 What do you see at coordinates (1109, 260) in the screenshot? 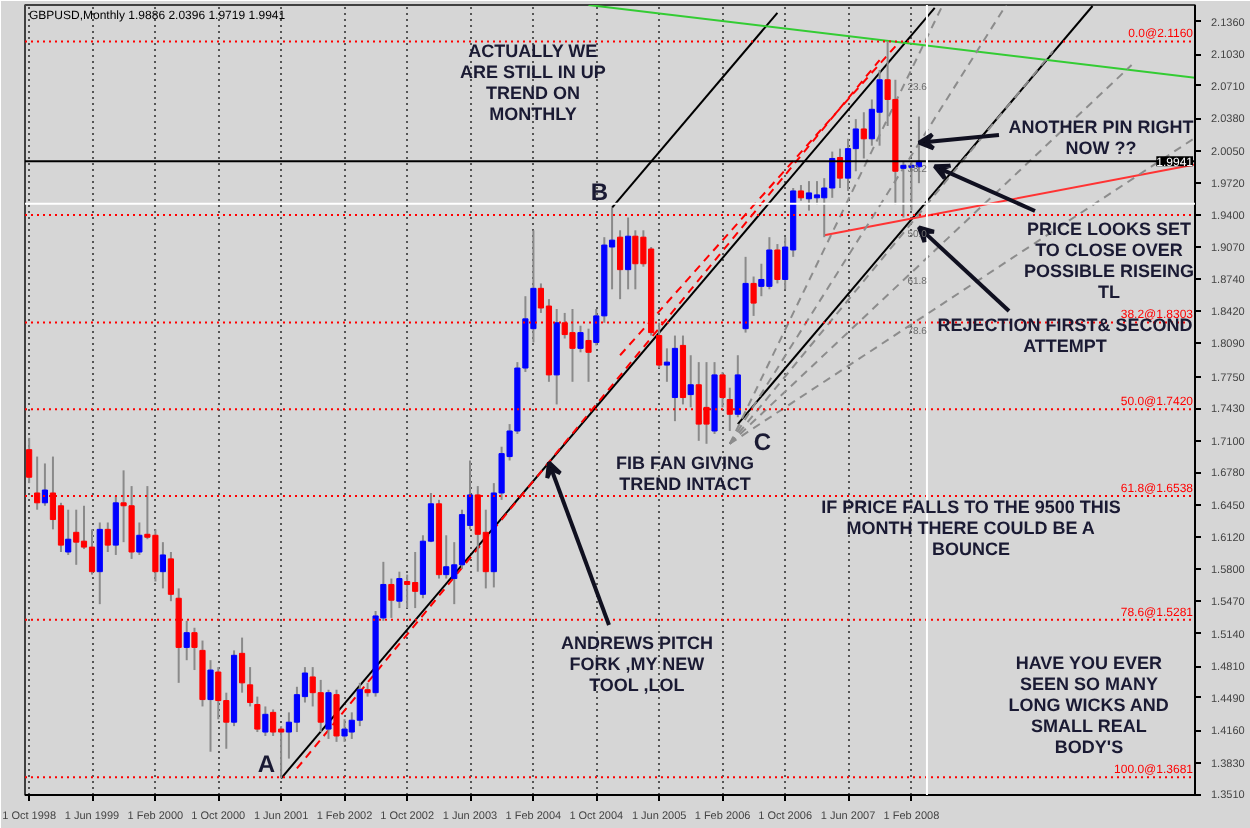
I see `annotation: PRICE LOOKS SET TO CLOSE OVER POSSIBLE RISEING TL` at bounding box center [1109, 260].